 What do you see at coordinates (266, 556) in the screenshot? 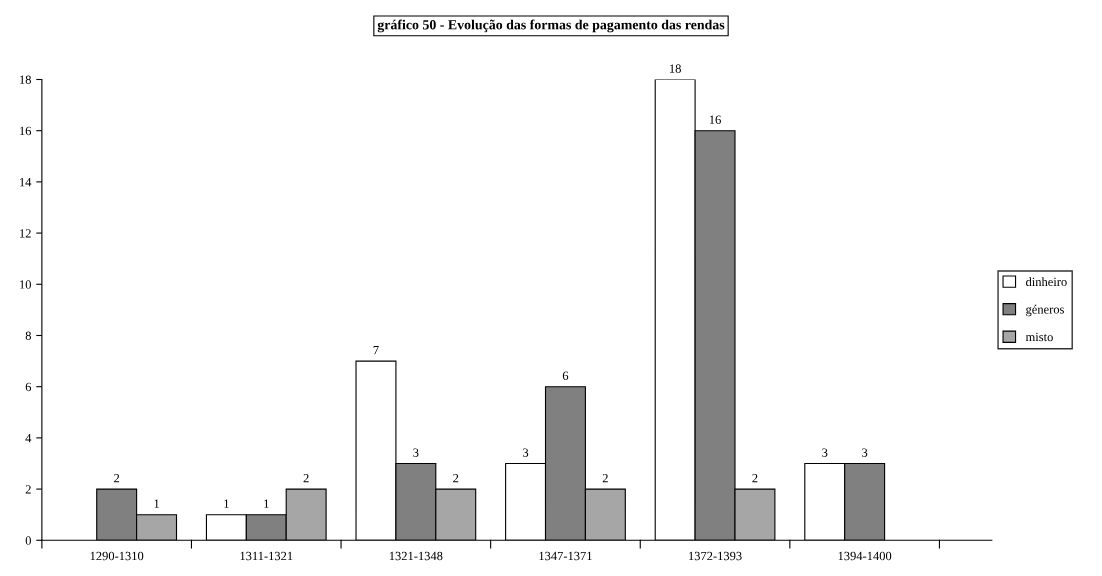
I see `x-tick-label: 1311-1321` at bounding box center [266, 556].